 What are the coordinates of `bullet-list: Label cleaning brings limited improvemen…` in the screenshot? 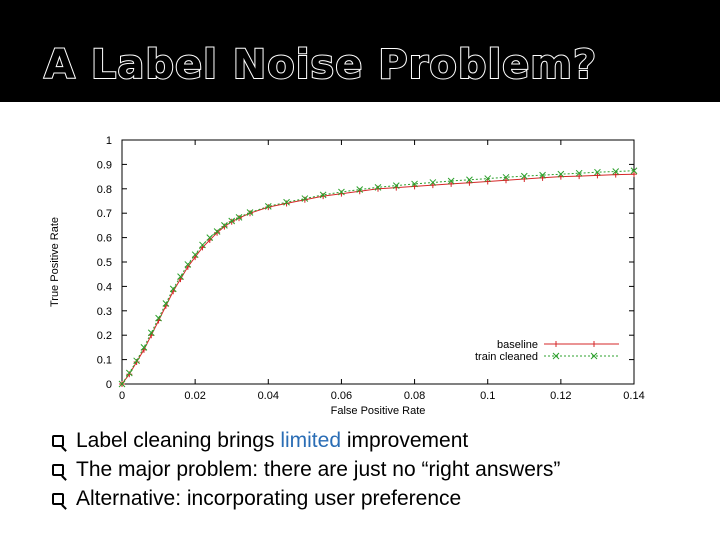 It's located at (382, 469).